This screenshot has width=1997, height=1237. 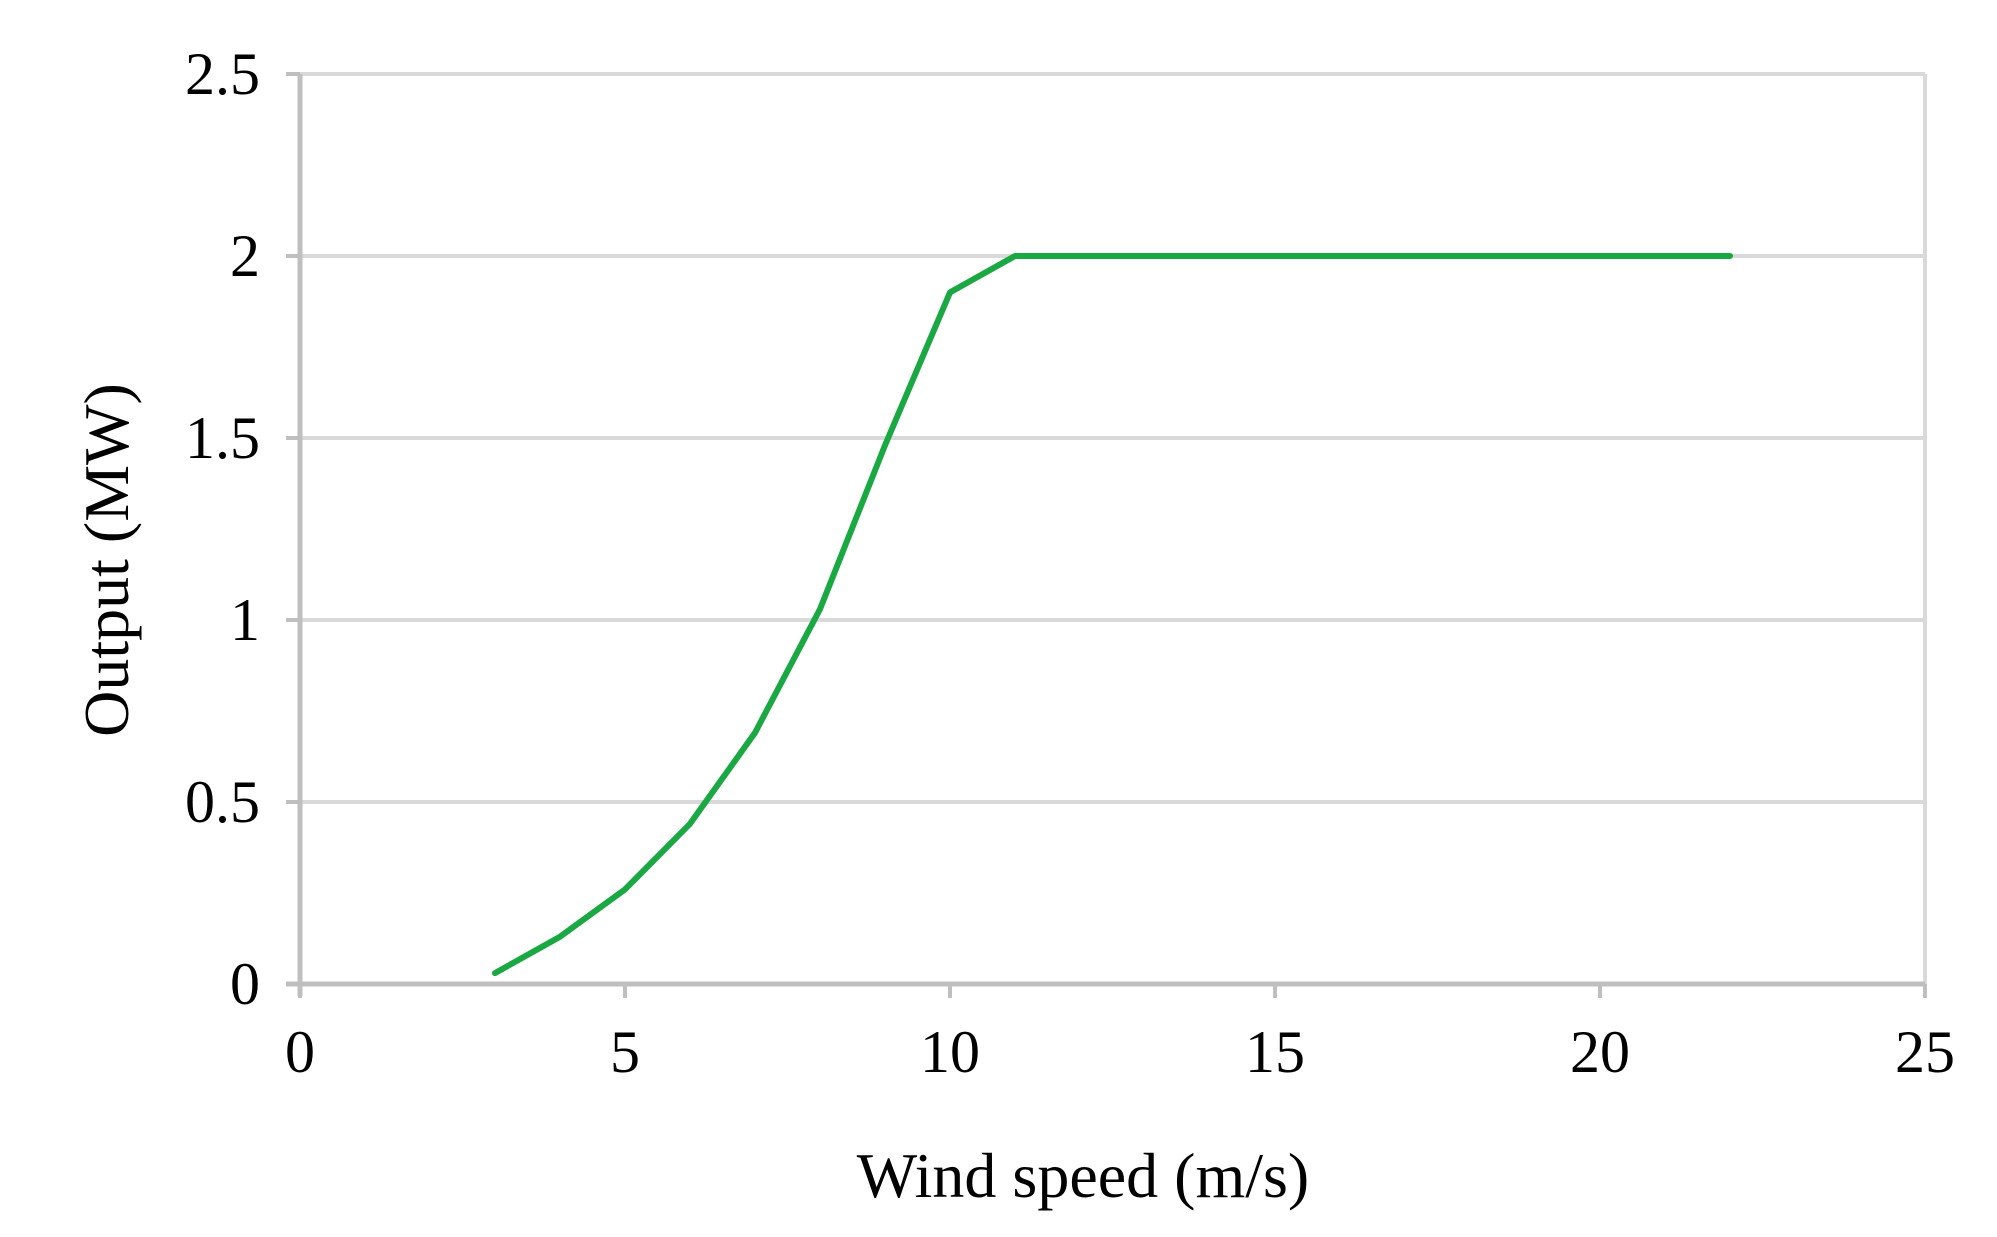 What do you see at coordinates (245, 984) in the screenshot?
I see `y-tick-label: 0` at bounding box center [245, 984].